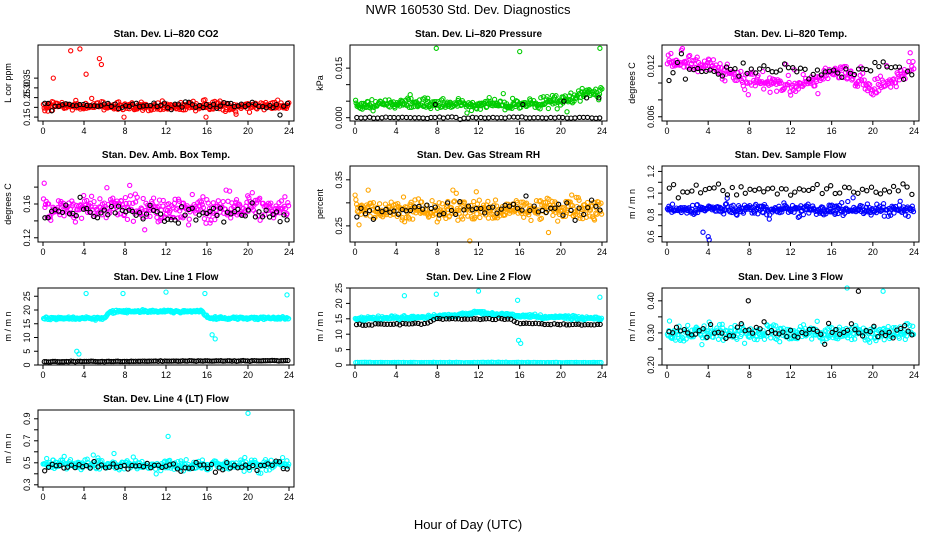  Describe the element at coordinates (27, 364) in the screenshot. I see `y-tick-label: 0` at that location.